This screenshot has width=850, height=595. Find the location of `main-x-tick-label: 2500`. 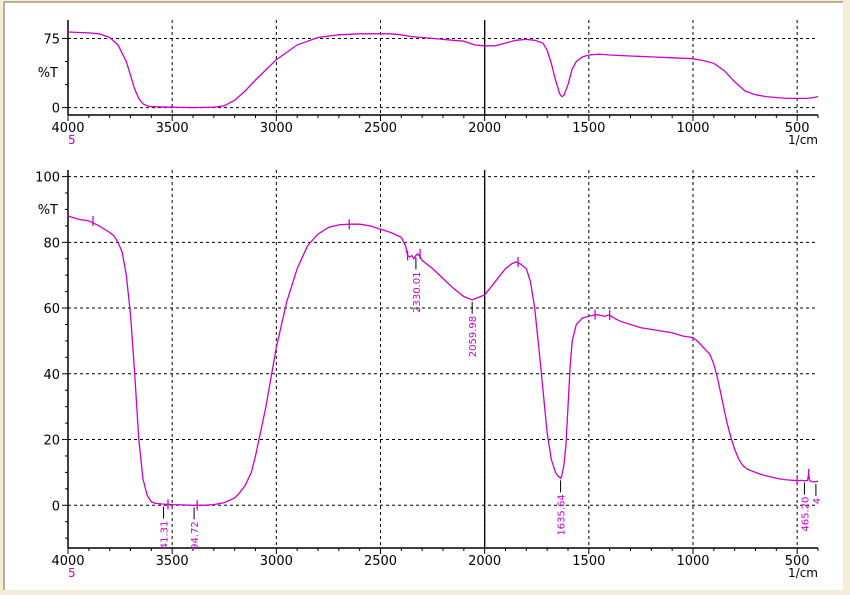

main-x-tick-label: 2500 is located at coordinates (380, 561).